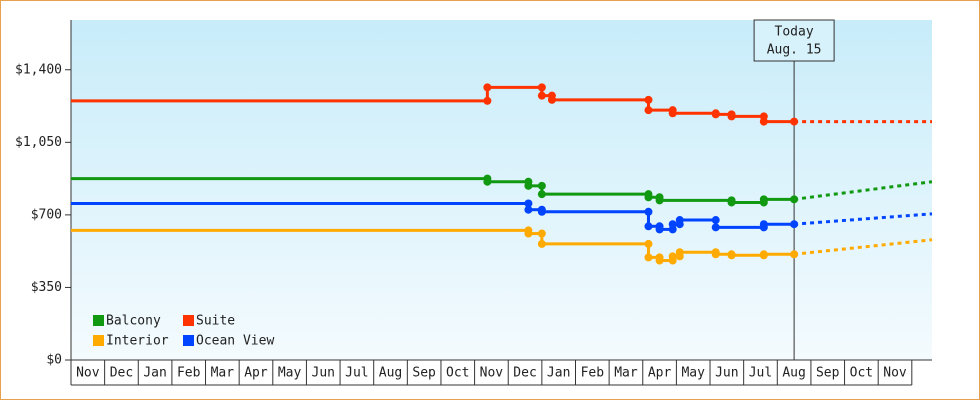 The height and width of the screenshot is (400, 980). Describe the element at coordinates (38, 142) in the screenshot. I see `y-tick-label: $1,050` at that location.